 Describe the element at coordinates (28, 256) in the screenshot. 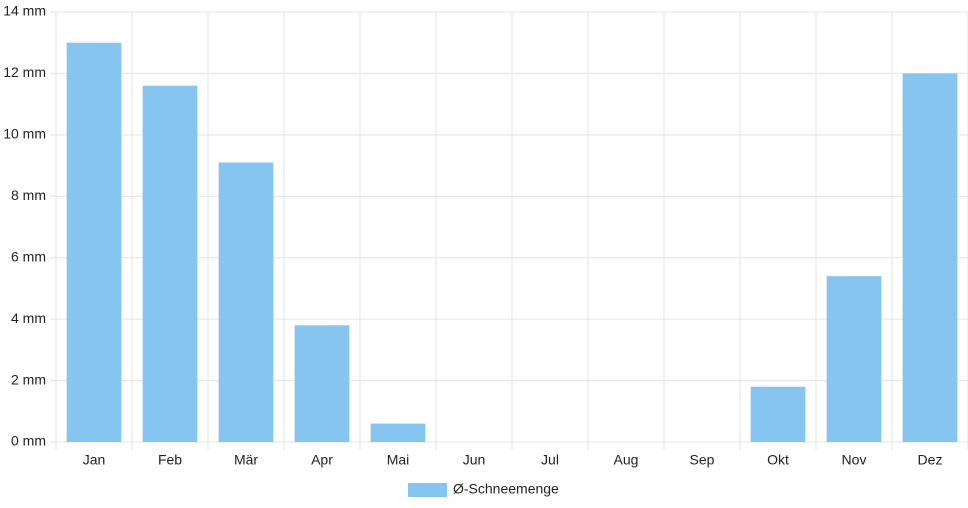

I see `y-tick-label: 6 mm` at that location.